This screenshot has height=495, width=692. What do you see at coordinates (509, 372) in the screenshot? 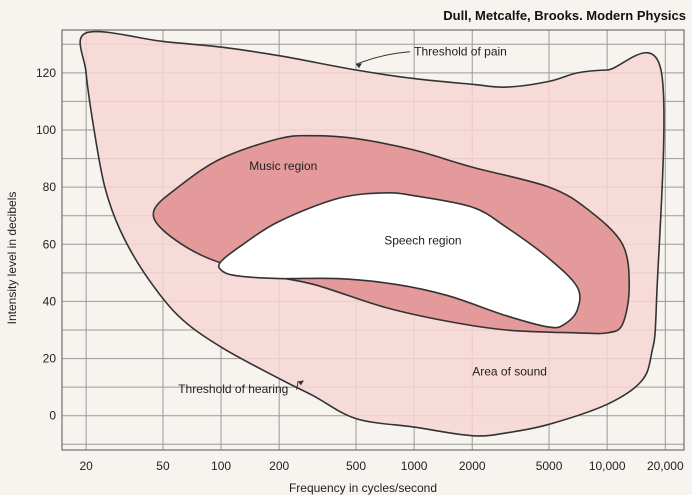
I see `annotation-area-of-sound: Area of sound` at bounding box center [509, 372].